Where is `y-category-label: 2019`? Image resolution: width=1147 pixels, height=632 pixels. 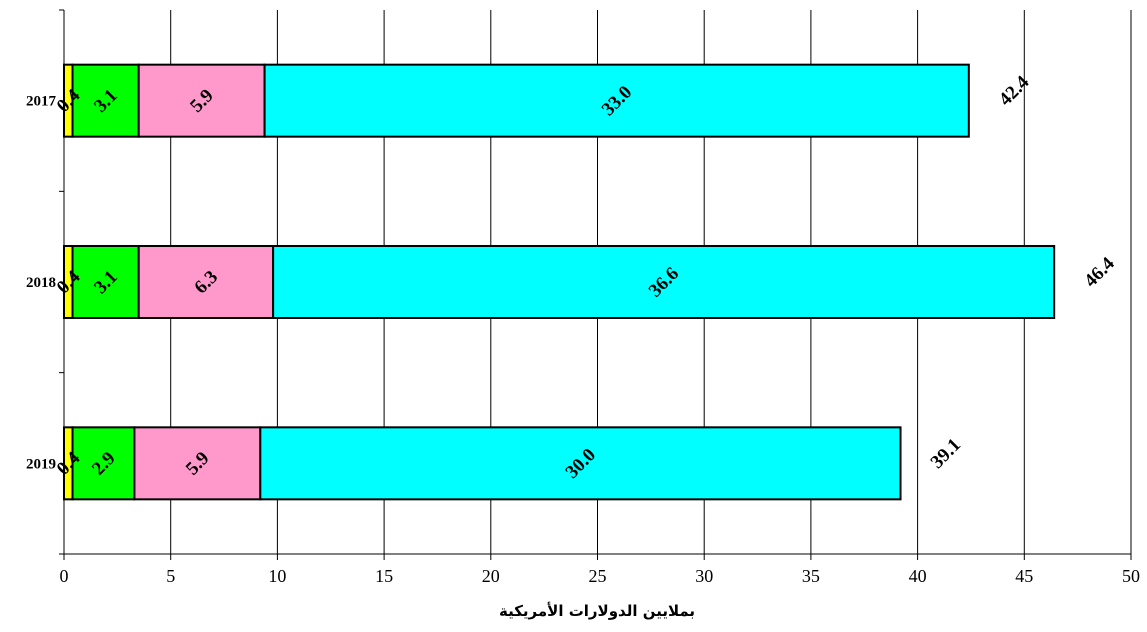 y-category-label: 2019 is located at coordinates (41, 464).